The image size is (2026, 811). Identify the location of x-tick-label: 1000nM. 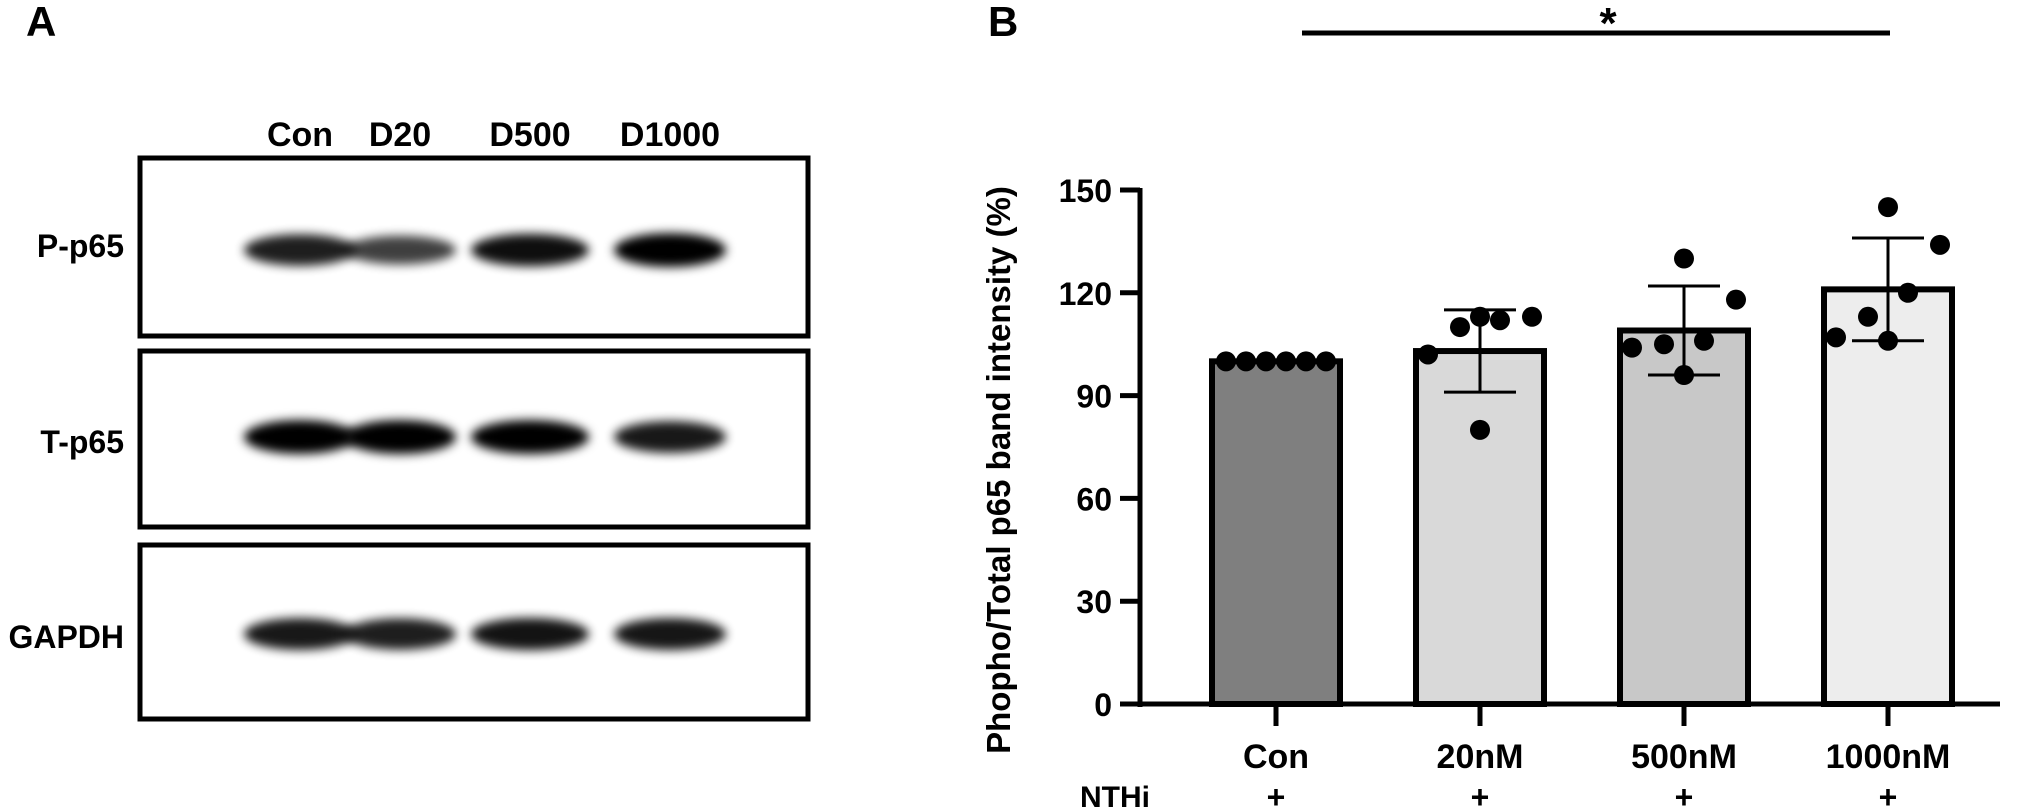
(1888, 757).